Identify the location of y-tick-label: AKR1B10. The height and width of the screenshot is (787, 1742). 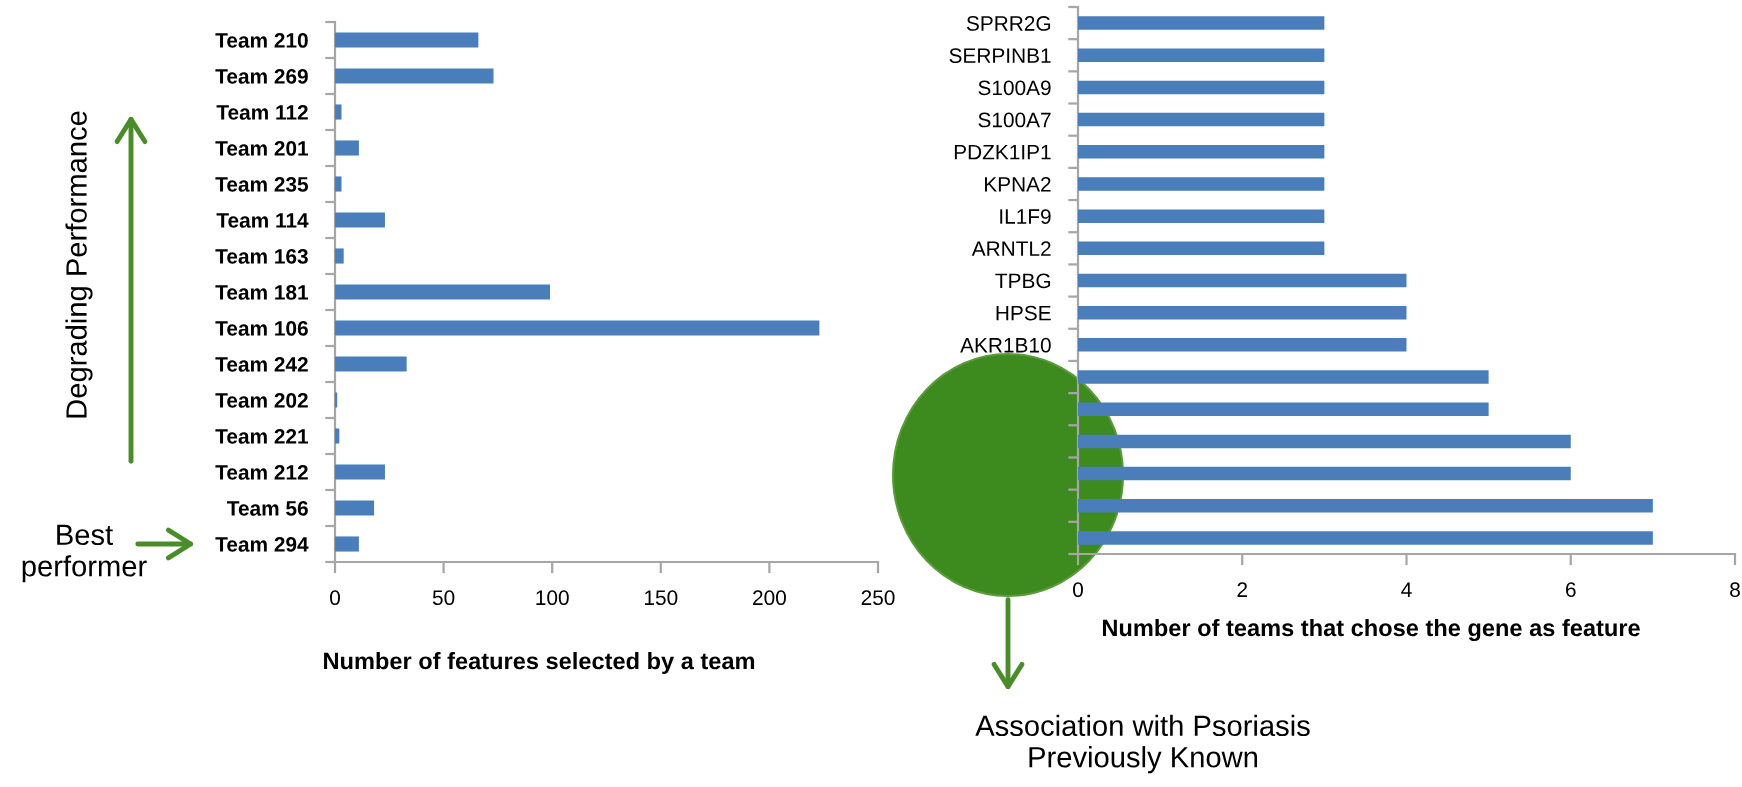
(1005, 345).